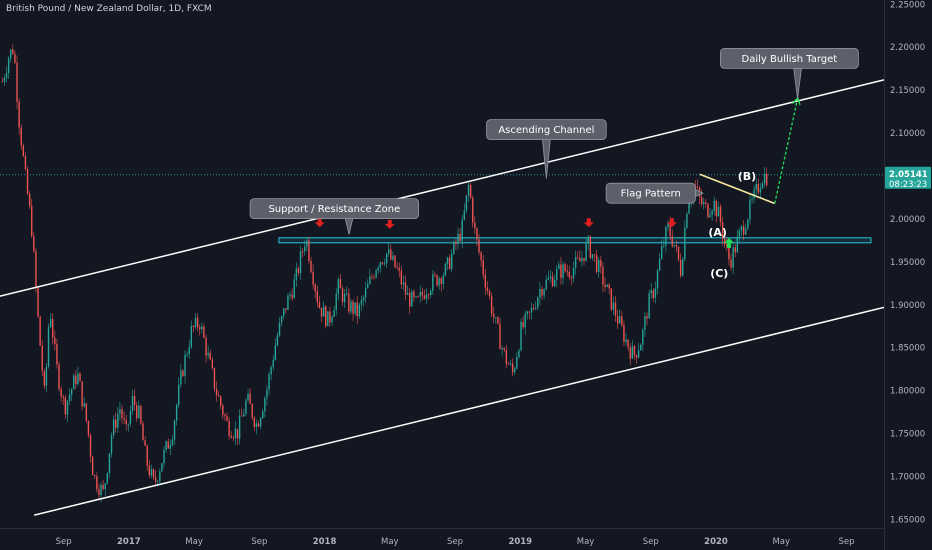 The image size is (932, 550). I want to click on callout-annotation: Ascending Channel, so click(546, 149).